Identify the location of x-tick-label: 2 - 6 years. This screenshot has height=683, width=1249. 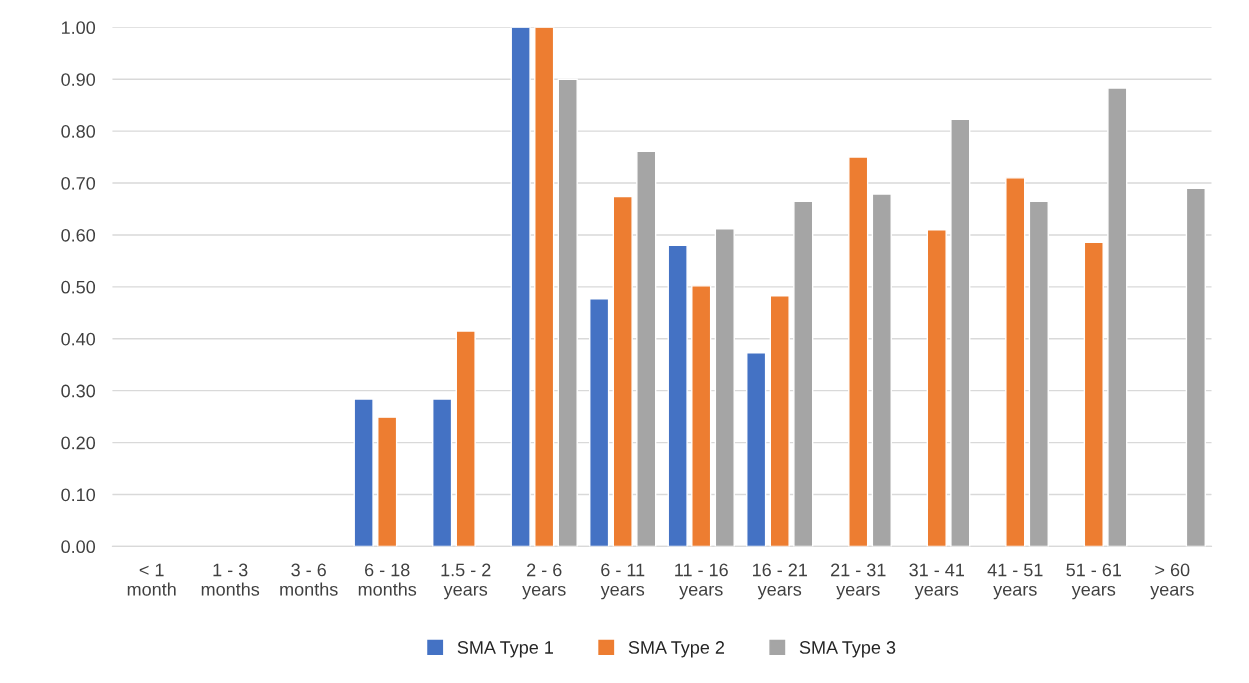
(544, 581).